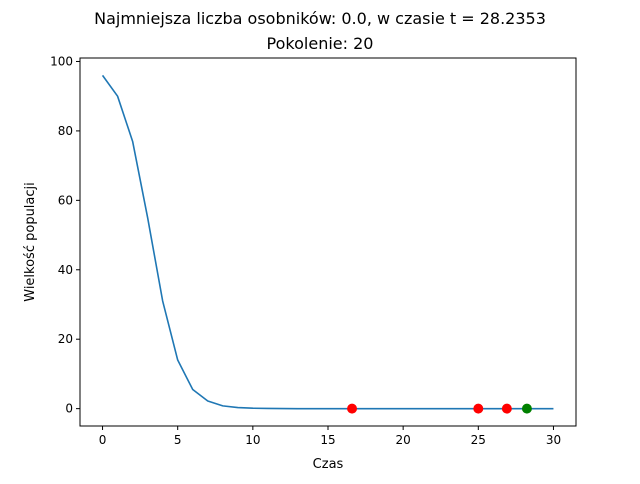  What do you see at coordinates (65, 339) in the screenshot?
I see `y-tick-label: 20` at bounding box center [65, 339].